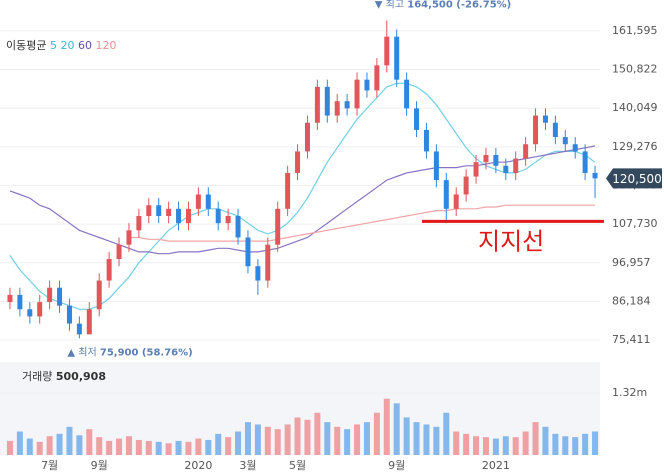 This screenshot has height=476, width=664. I want to click on high_marker: ▼ 최고 164,500 (-26.75%), so click(443, 5).